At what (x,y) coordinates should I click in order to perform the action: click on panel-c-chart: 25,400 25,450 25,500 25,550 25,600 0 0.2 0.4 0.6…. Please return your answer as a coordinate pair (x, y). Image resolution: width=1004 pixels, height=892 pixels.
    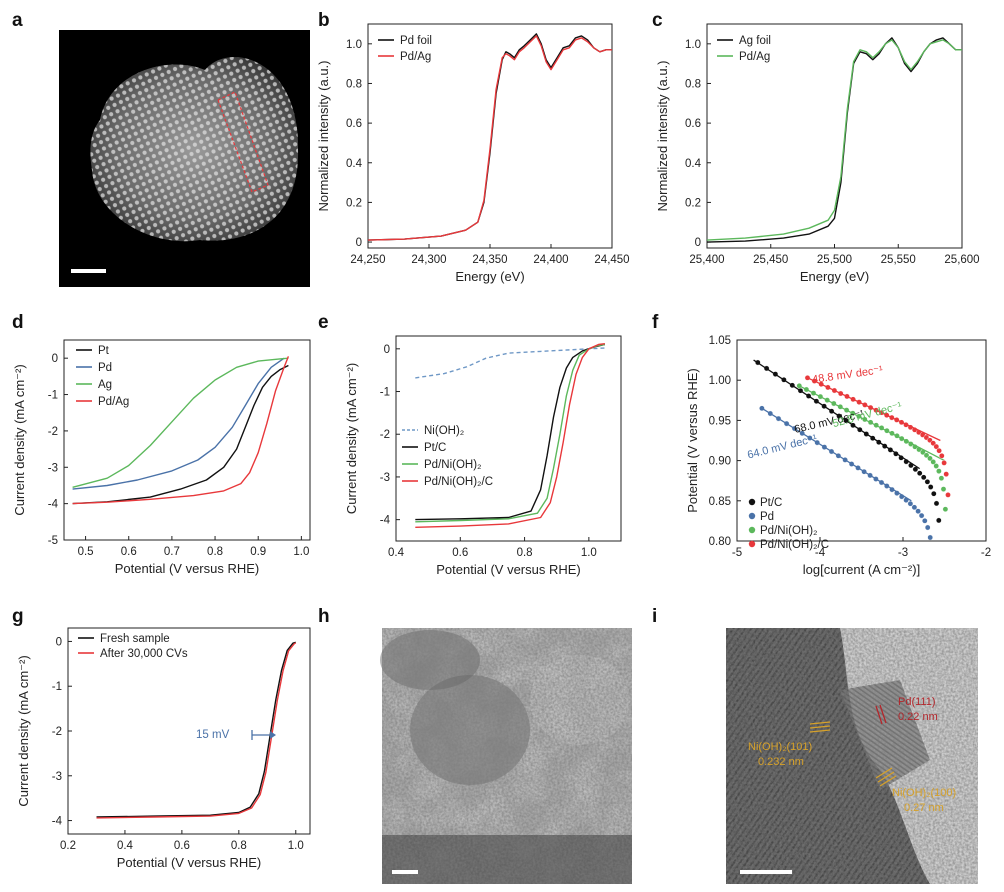
    Looking at the image, I should click on (817, 153).